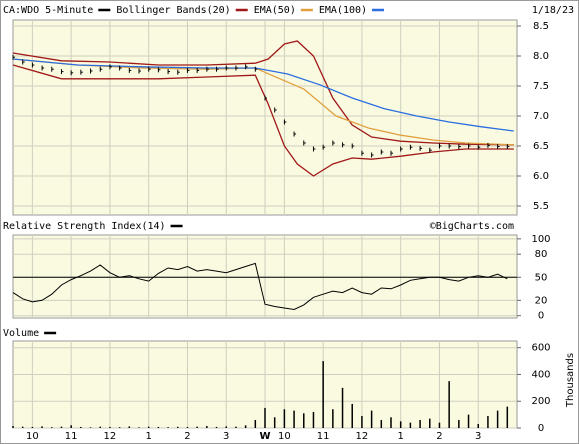 This screenshot has width=579, height=444. Describe the element at coordinates (540, 348) in the screenshot. I see `y-tick-label: 600` at that location.